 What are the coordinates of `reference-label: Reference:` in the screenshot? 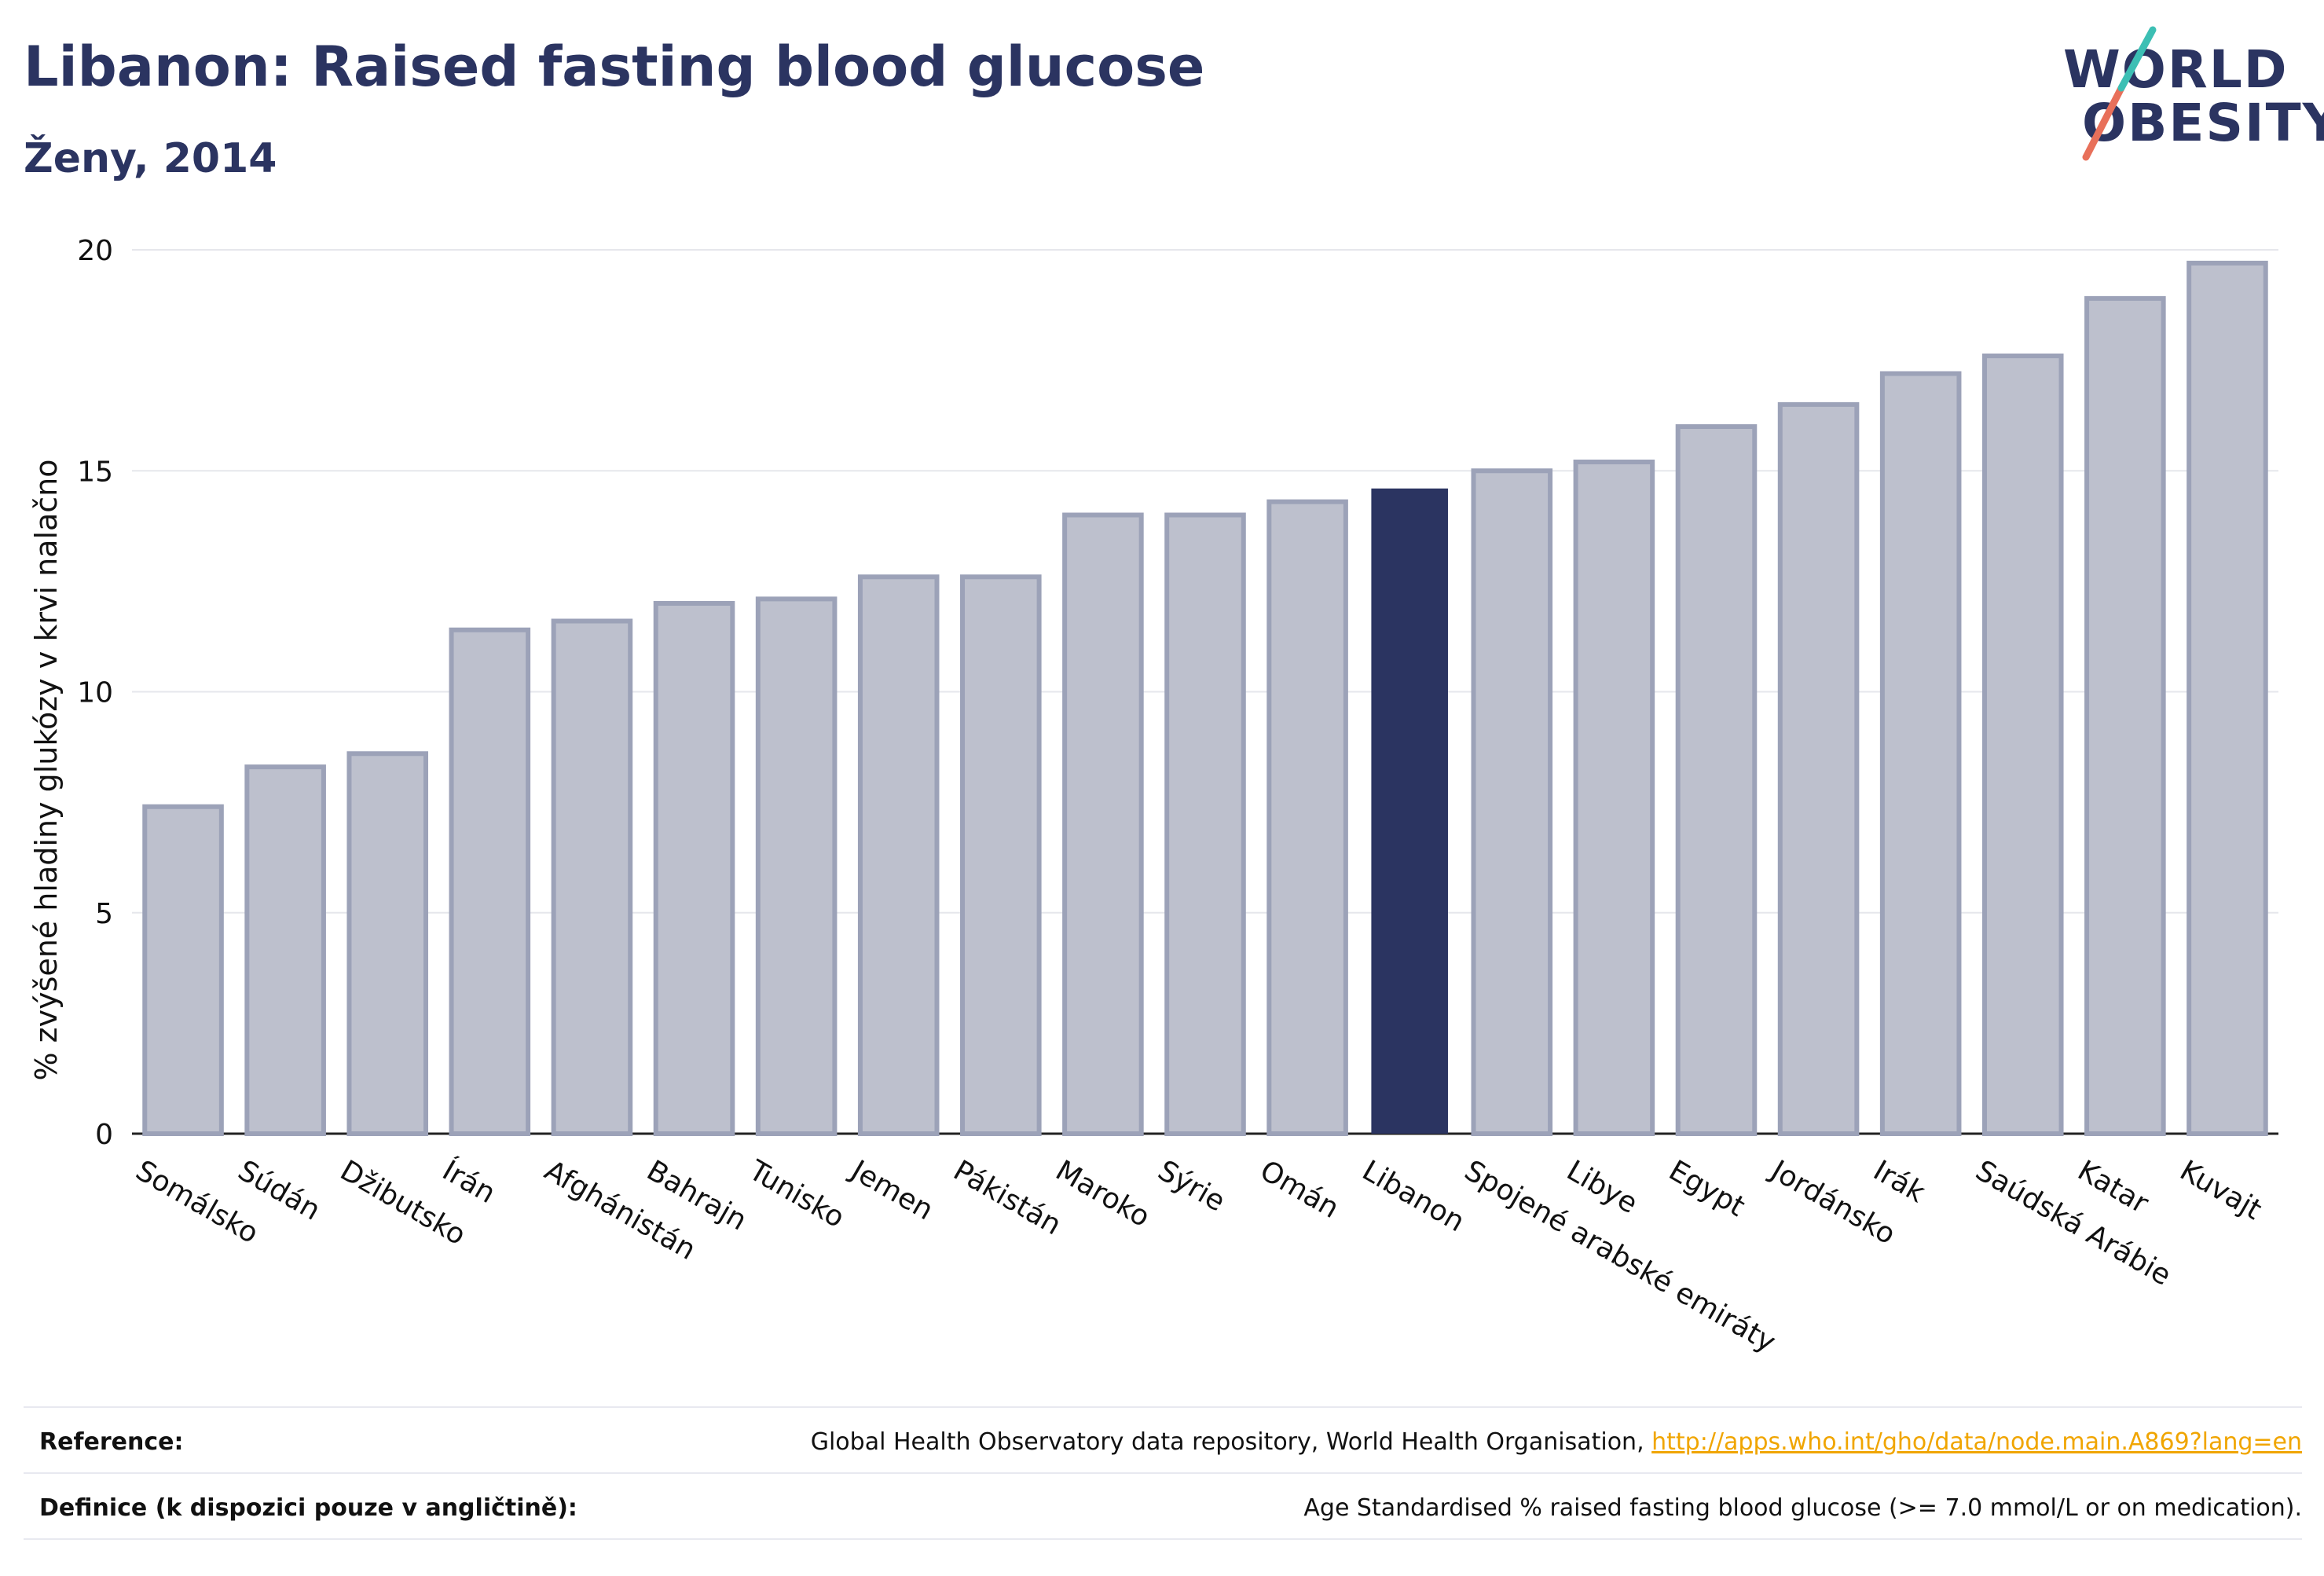 It's located at (111, 1442).